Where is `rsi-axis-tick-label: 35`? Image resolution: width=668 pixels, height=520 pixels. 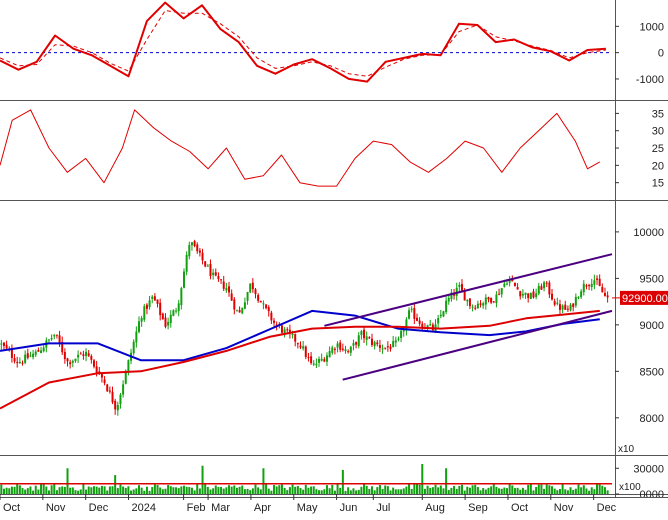 rsi-axis-tick-label: 35 is located at coordinates (658, 114).